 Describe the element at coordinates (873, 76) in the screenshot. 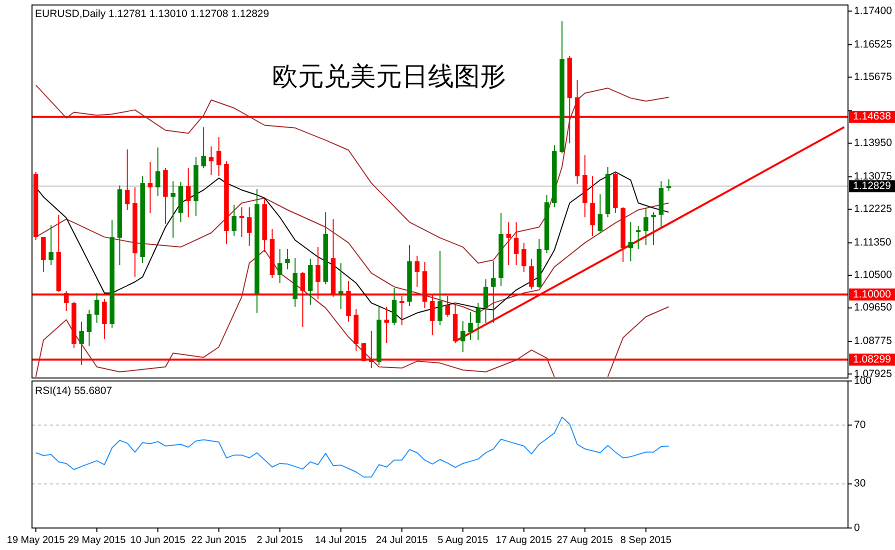

I see `y-tick-label: 1.15675` at that location.